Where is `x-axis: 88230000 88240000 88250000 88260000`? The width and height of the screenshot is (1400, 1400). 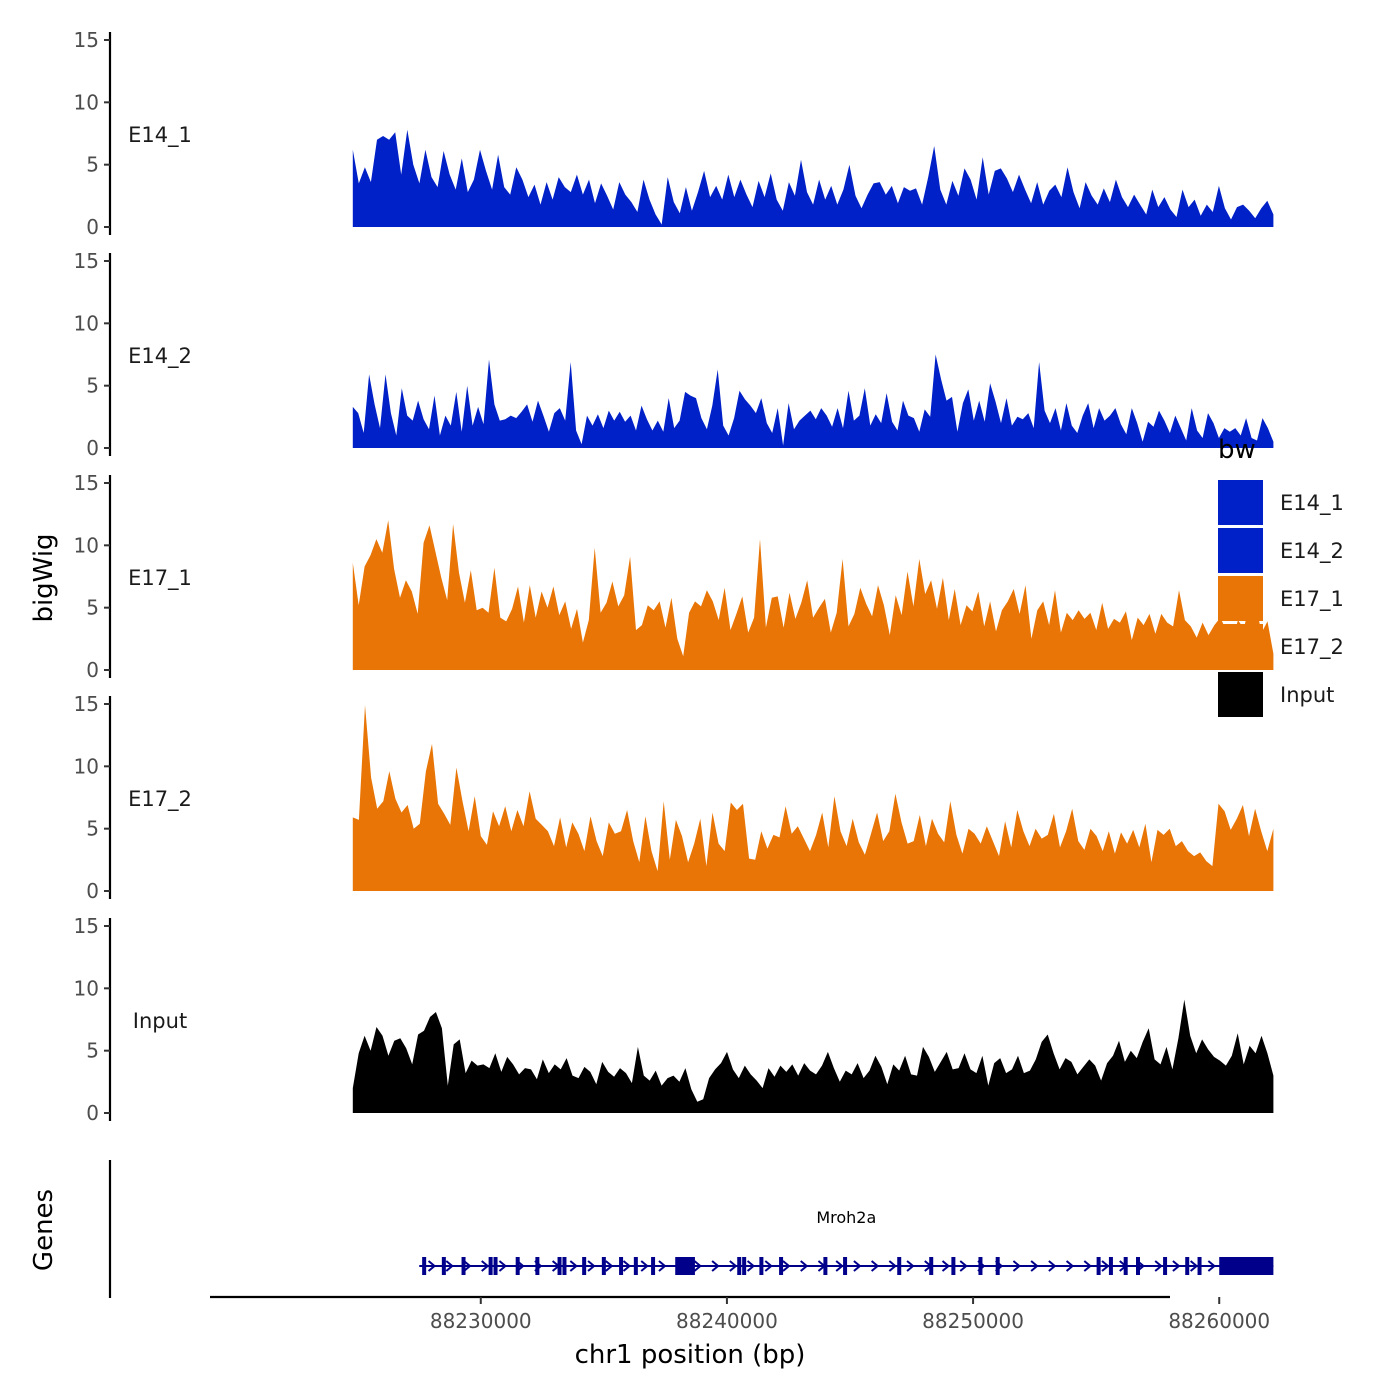
x-axis: 88230000 88240000 88250000 88260000 is located at coordinates (740, 1314).